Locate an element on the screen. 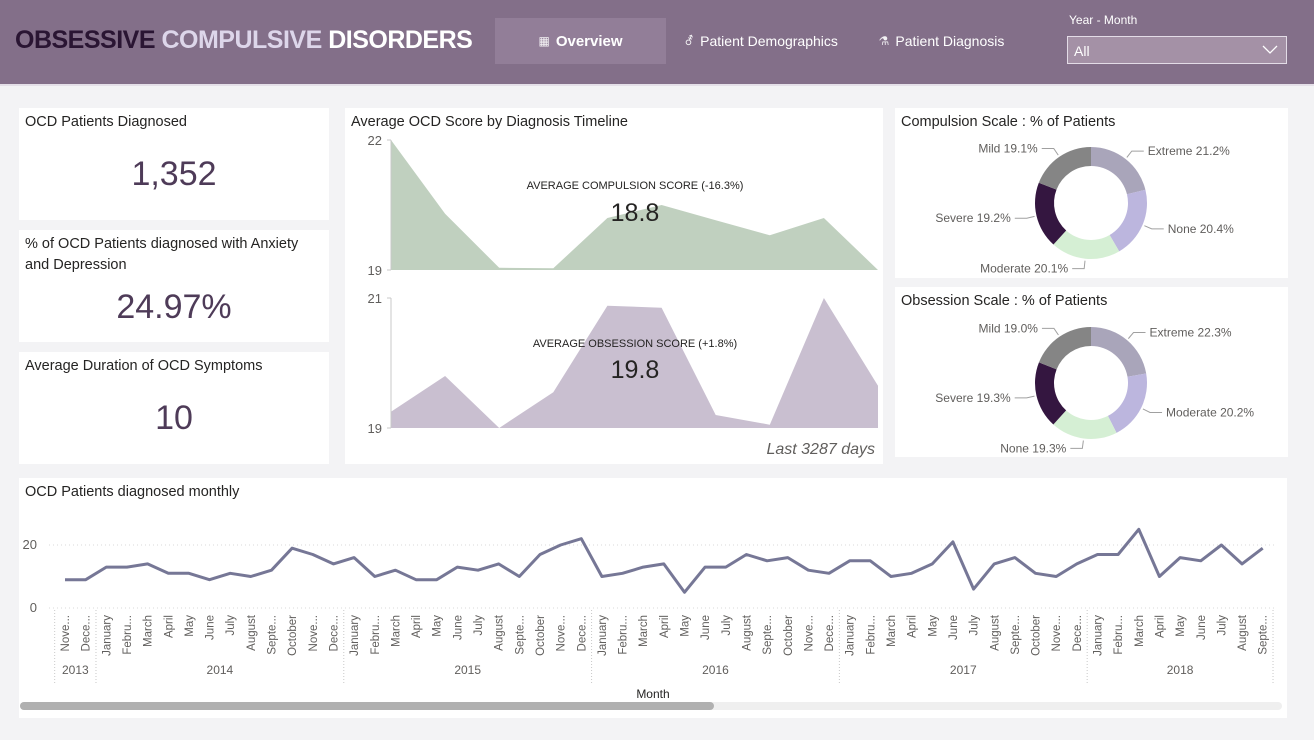 This screenshot has height=740, width=1314. x-axis-title: Month is located at coordinates (652, 694).